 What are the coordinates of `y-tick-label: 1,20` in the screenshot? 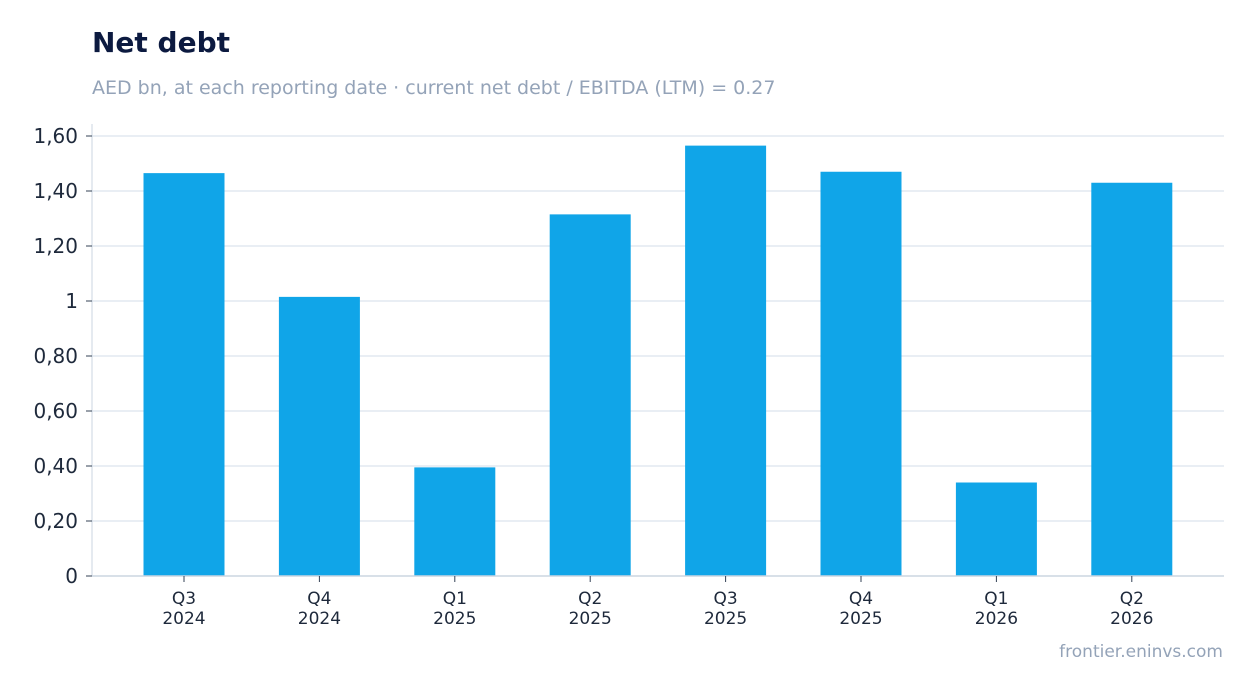 It's located at (55, 246).